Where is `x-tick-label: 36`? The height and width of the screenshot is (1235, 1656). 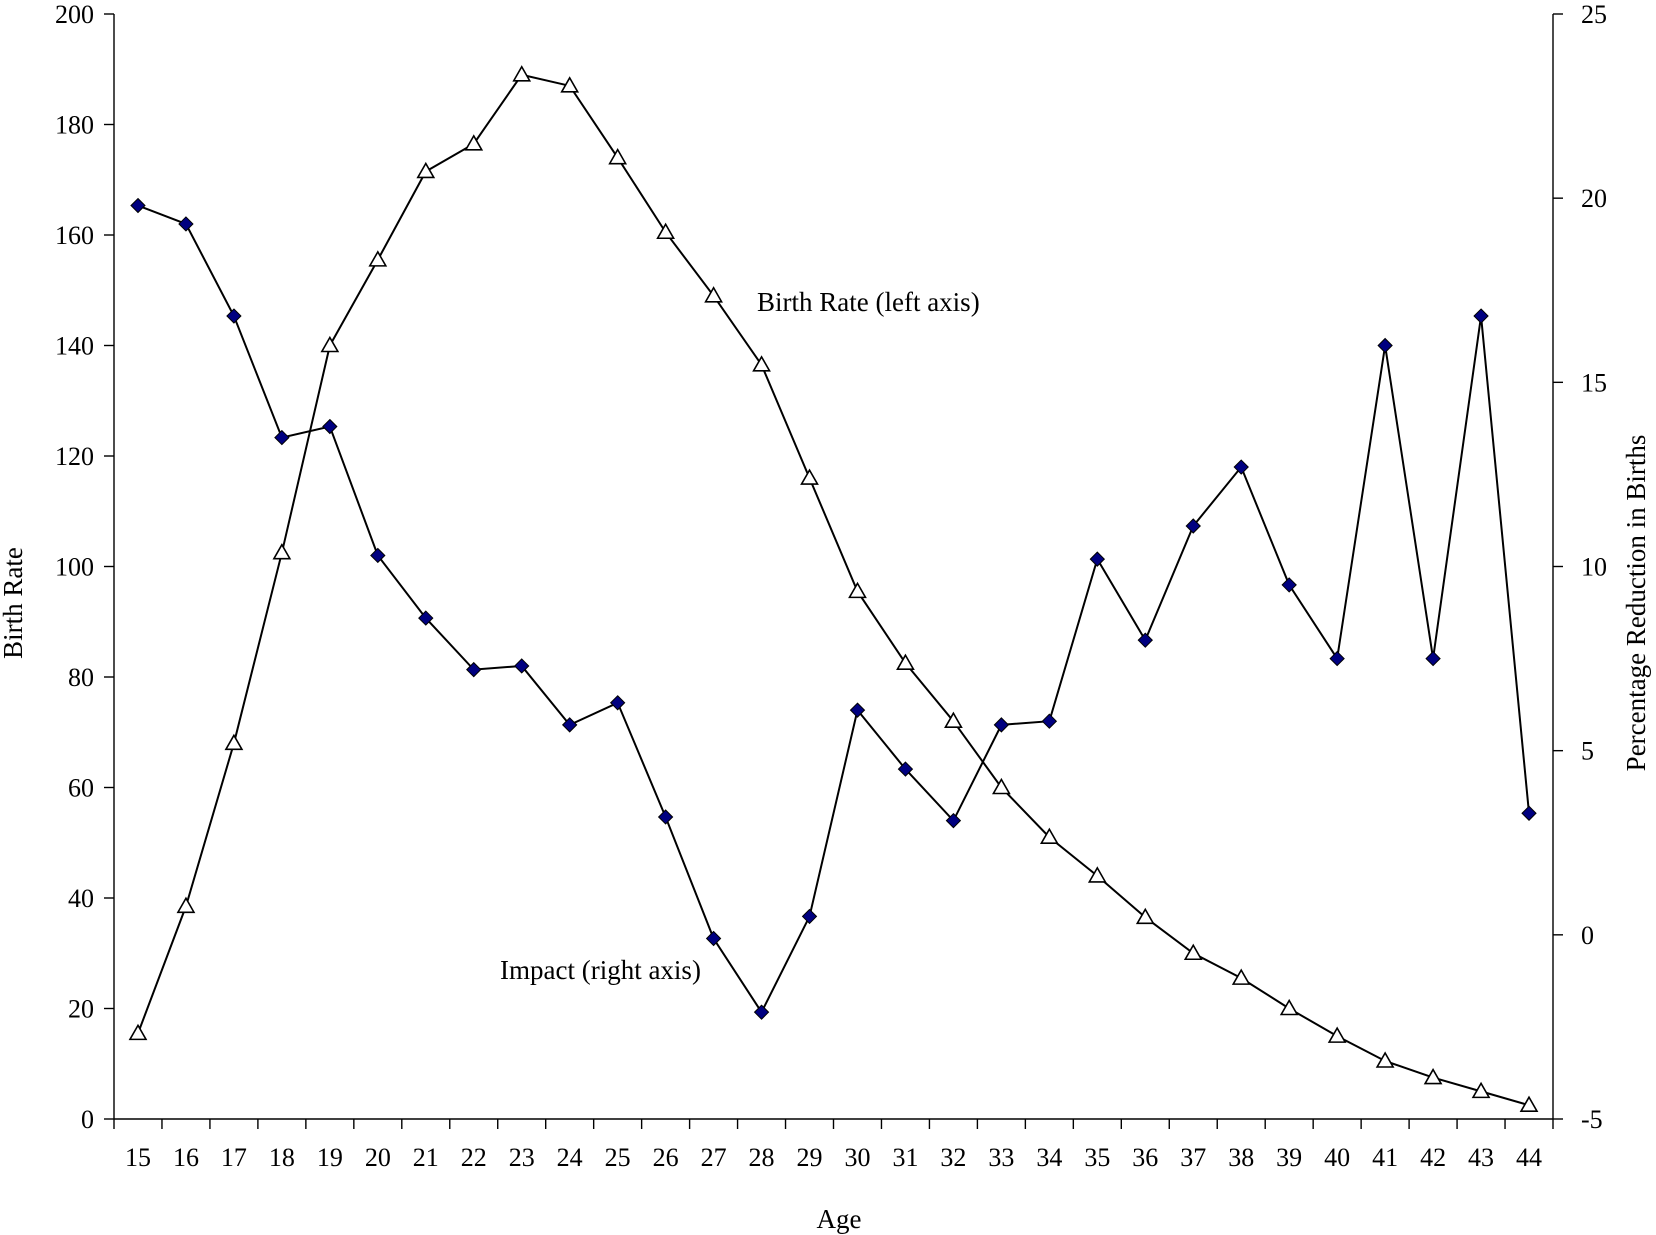 x-tick-label: 36 is located at coordinates (1145, 1157).